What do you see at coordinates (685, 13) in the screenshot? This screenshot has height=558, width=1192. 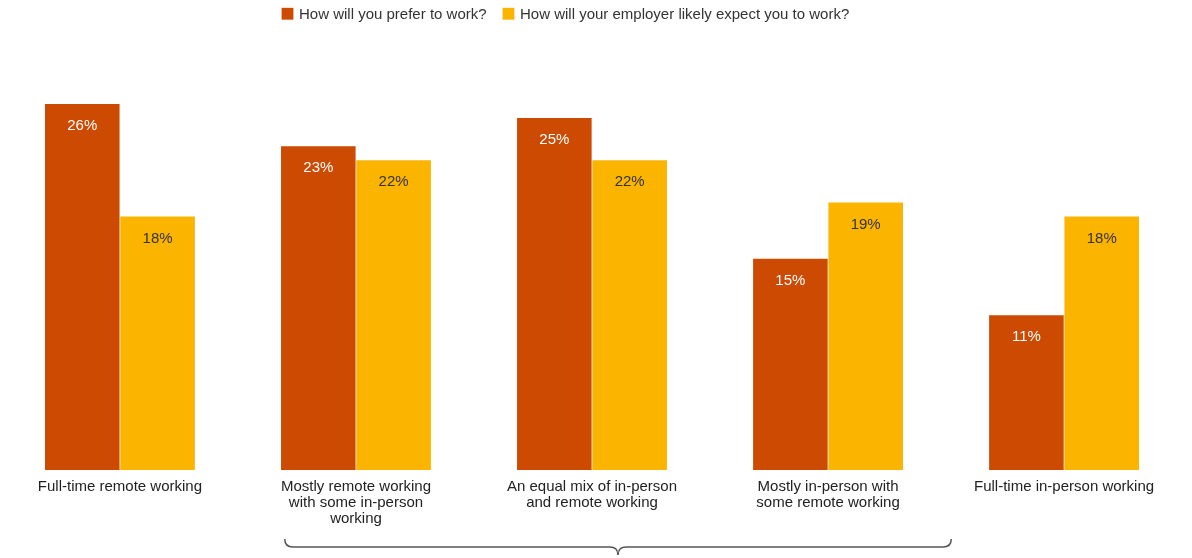 I see `legend-label: How will your employer likely expect you to work?` at bounding box center [685, 13].